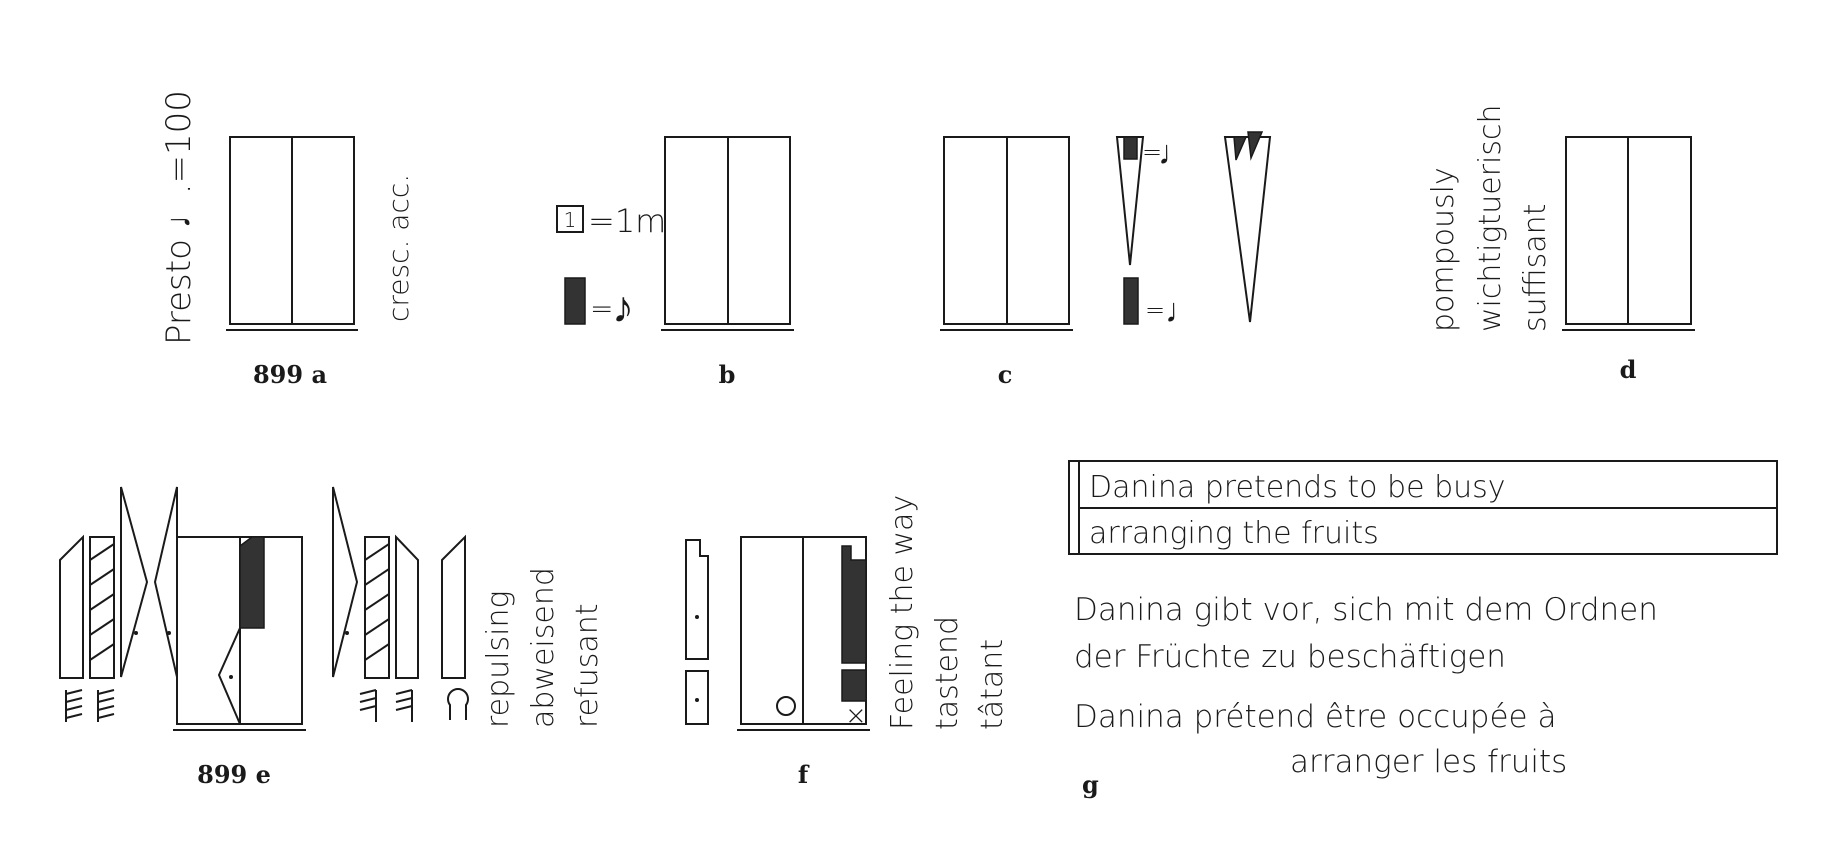 This screenshot has width=1822, height=859. I want to click on measure-number: 1, so click(570, 220).